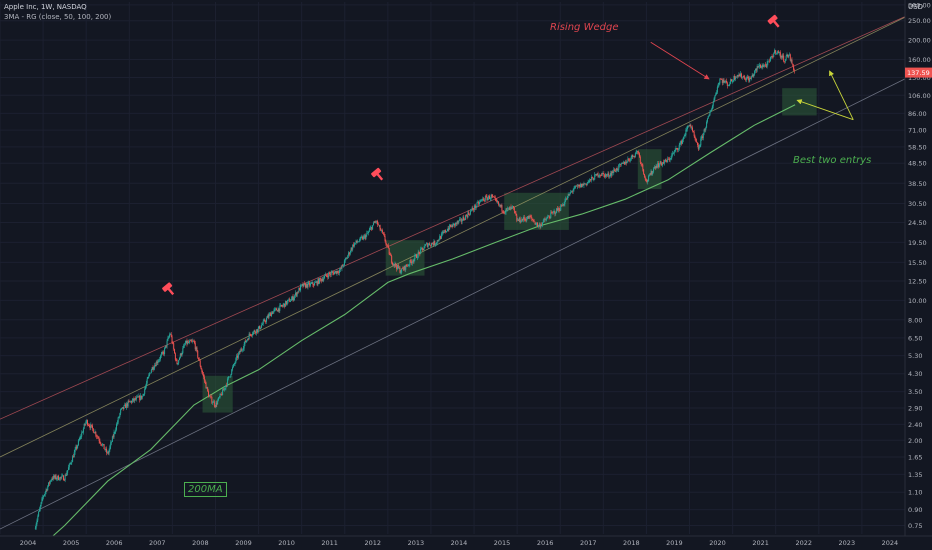 Image resolution: width=932 pixels, height=550 pixels. I want to click on price-axis-unit: USD, so click(915, 7).